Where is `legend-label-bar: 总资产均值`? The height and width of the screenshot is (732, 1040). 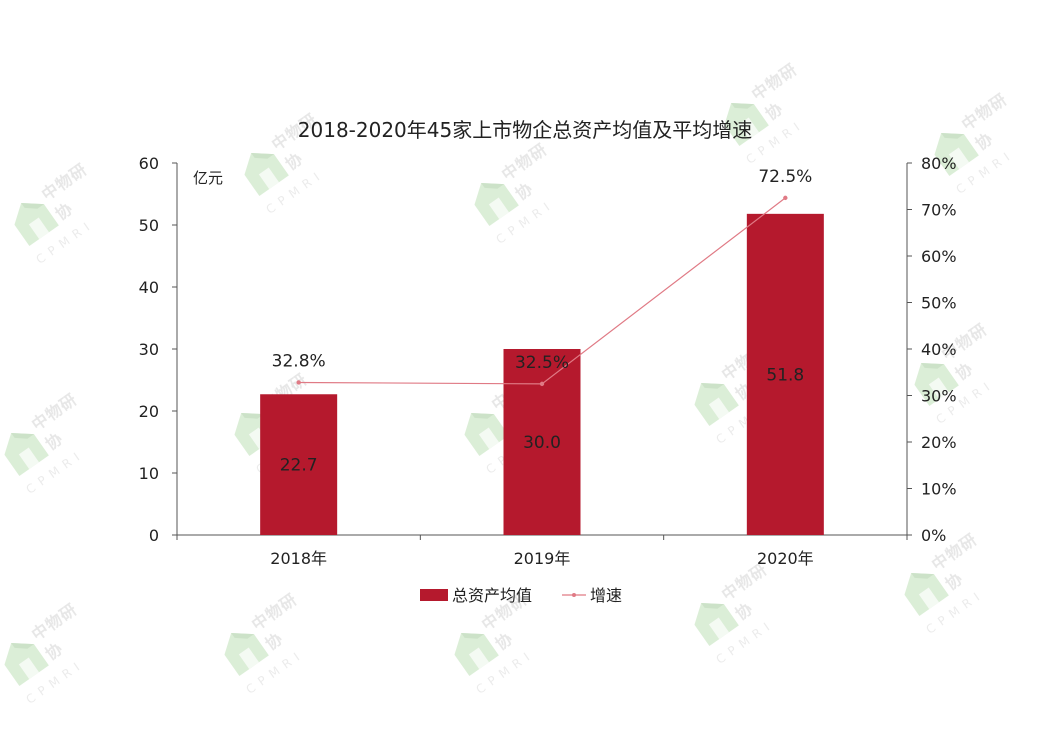
legend-label-bar: 总资产均值 is located at coordinates (492, 595).